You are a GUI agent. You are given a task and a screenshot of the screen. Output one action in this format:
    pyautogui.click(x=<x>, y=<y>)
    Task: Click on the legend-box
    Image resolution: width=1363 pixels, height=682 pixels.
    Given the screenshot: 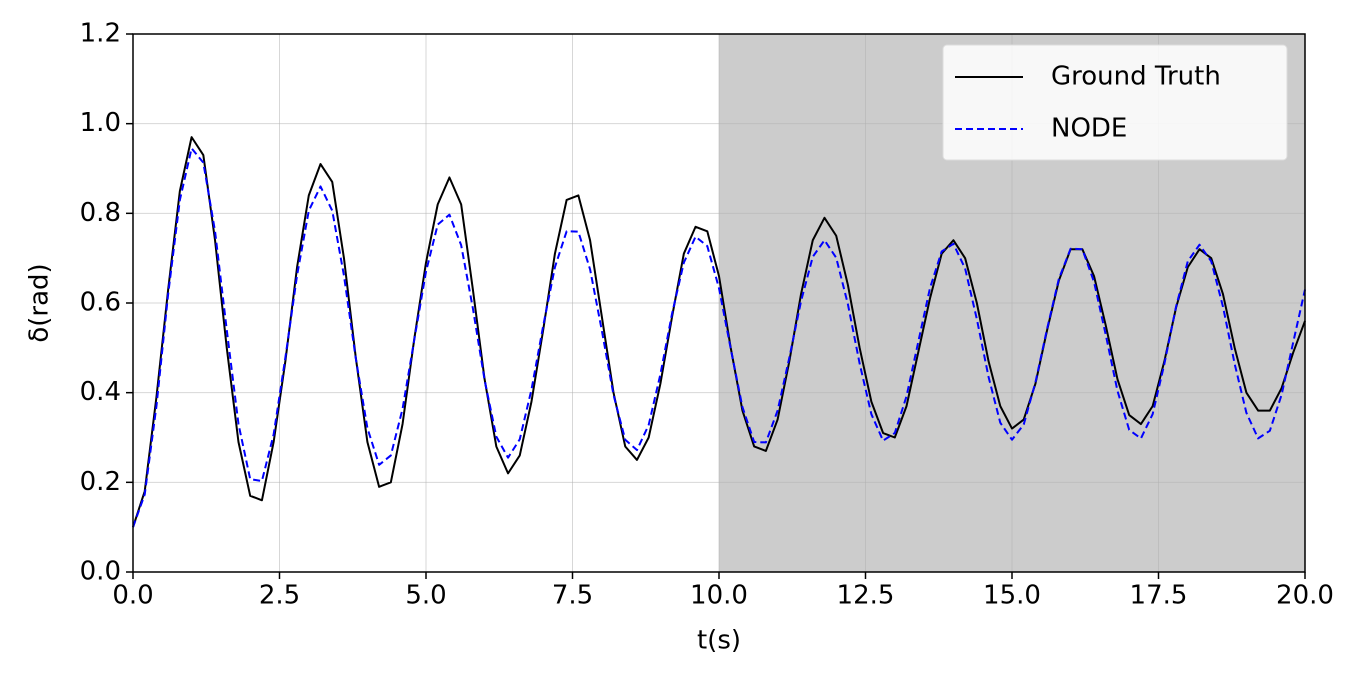 What is the action you would take?
    pyautogui.click(x=1115, y=102)
    